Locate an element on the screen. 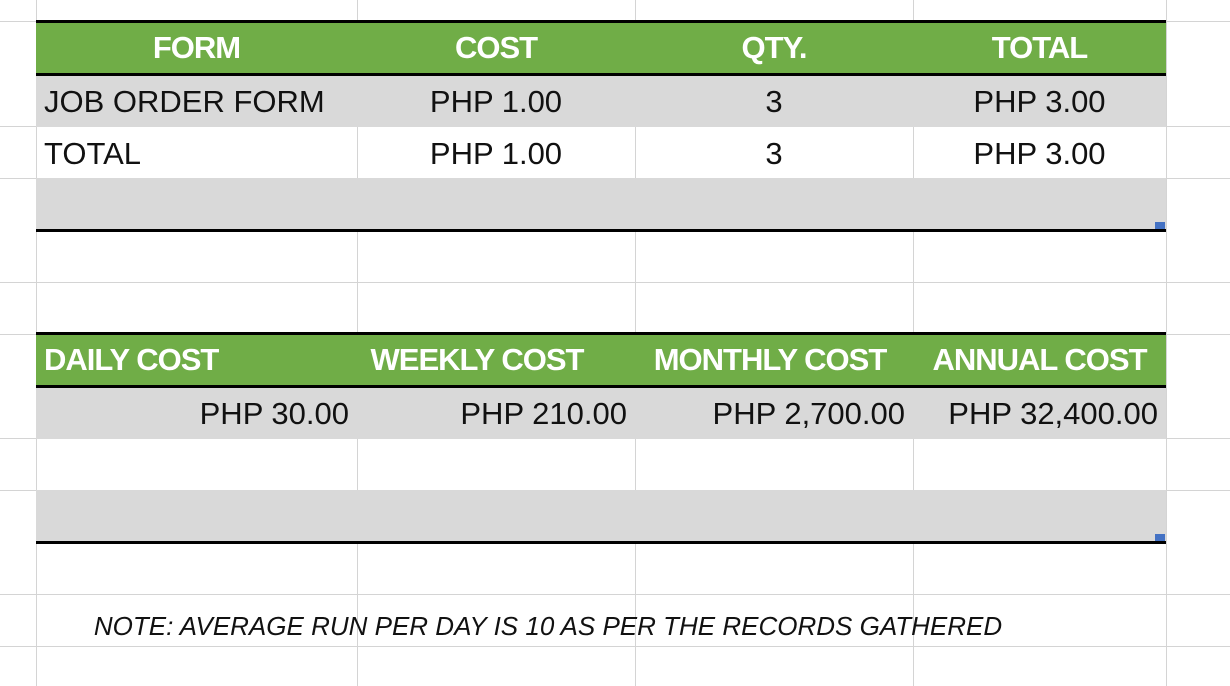  header-total: TOTAL is located at coordinates (1039, 47).